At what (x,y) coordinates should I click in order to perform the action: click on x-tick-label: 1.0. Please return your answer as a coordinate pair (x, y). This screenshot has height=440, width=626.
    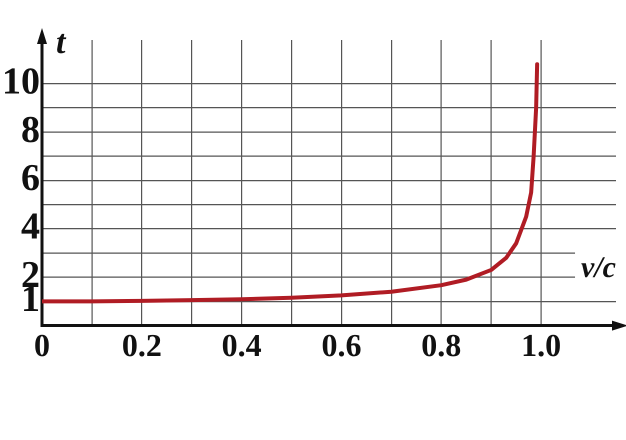
    Looking at the image, I should click on (541, 345).